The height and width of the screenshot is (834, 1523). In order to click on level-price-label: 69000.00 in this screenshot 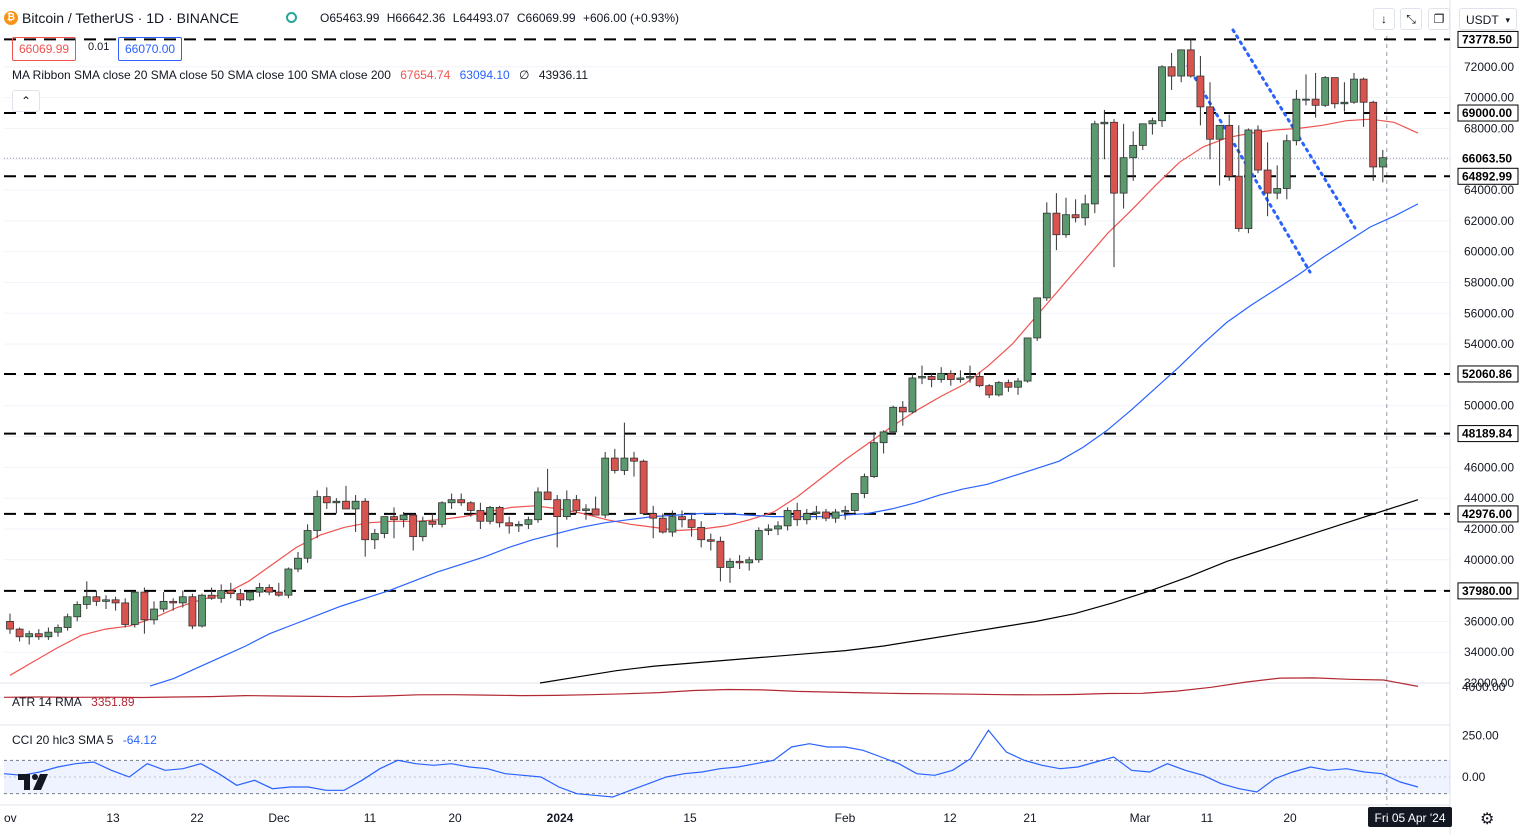, I will do `click(1487, 113)`.